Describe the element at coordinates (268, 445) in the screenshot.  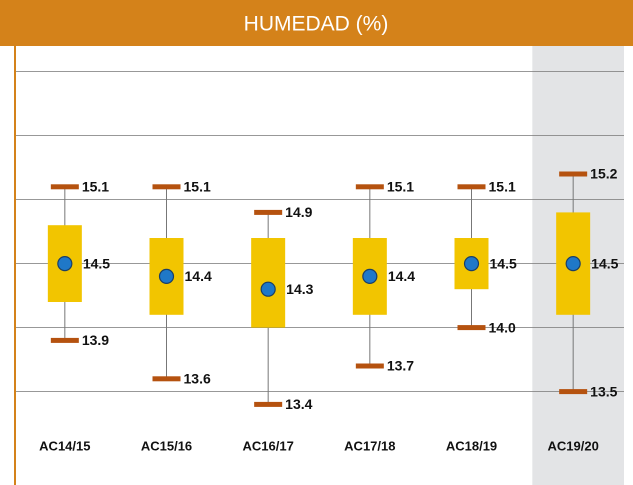
I see `x-tick-label: AC16/17` at that location.